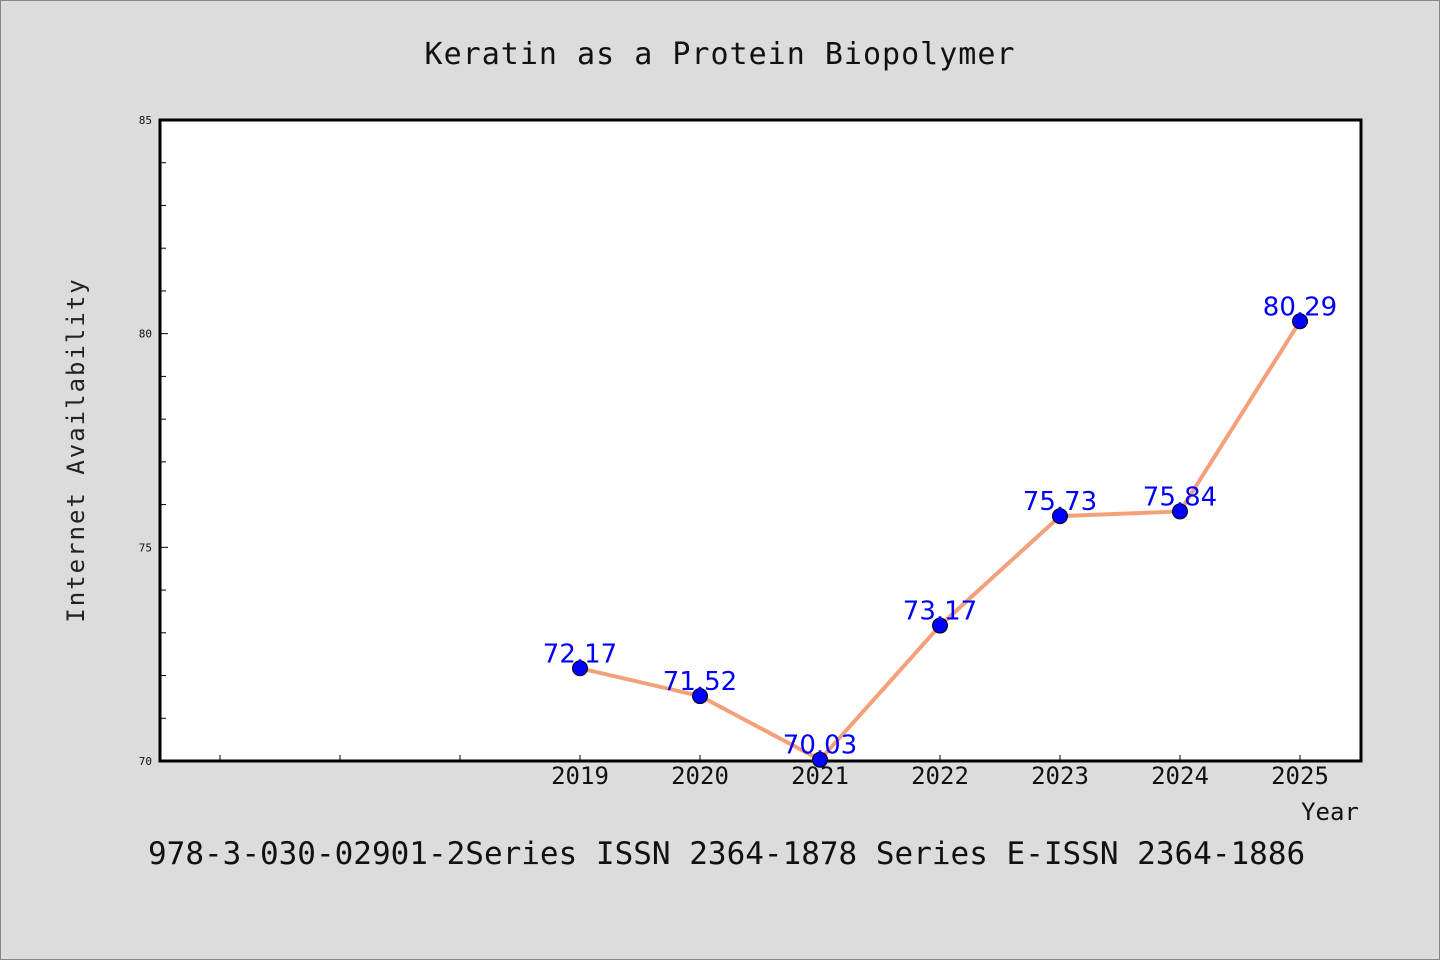  I want to click on x-tick-label: 2019, so click(580, 776).